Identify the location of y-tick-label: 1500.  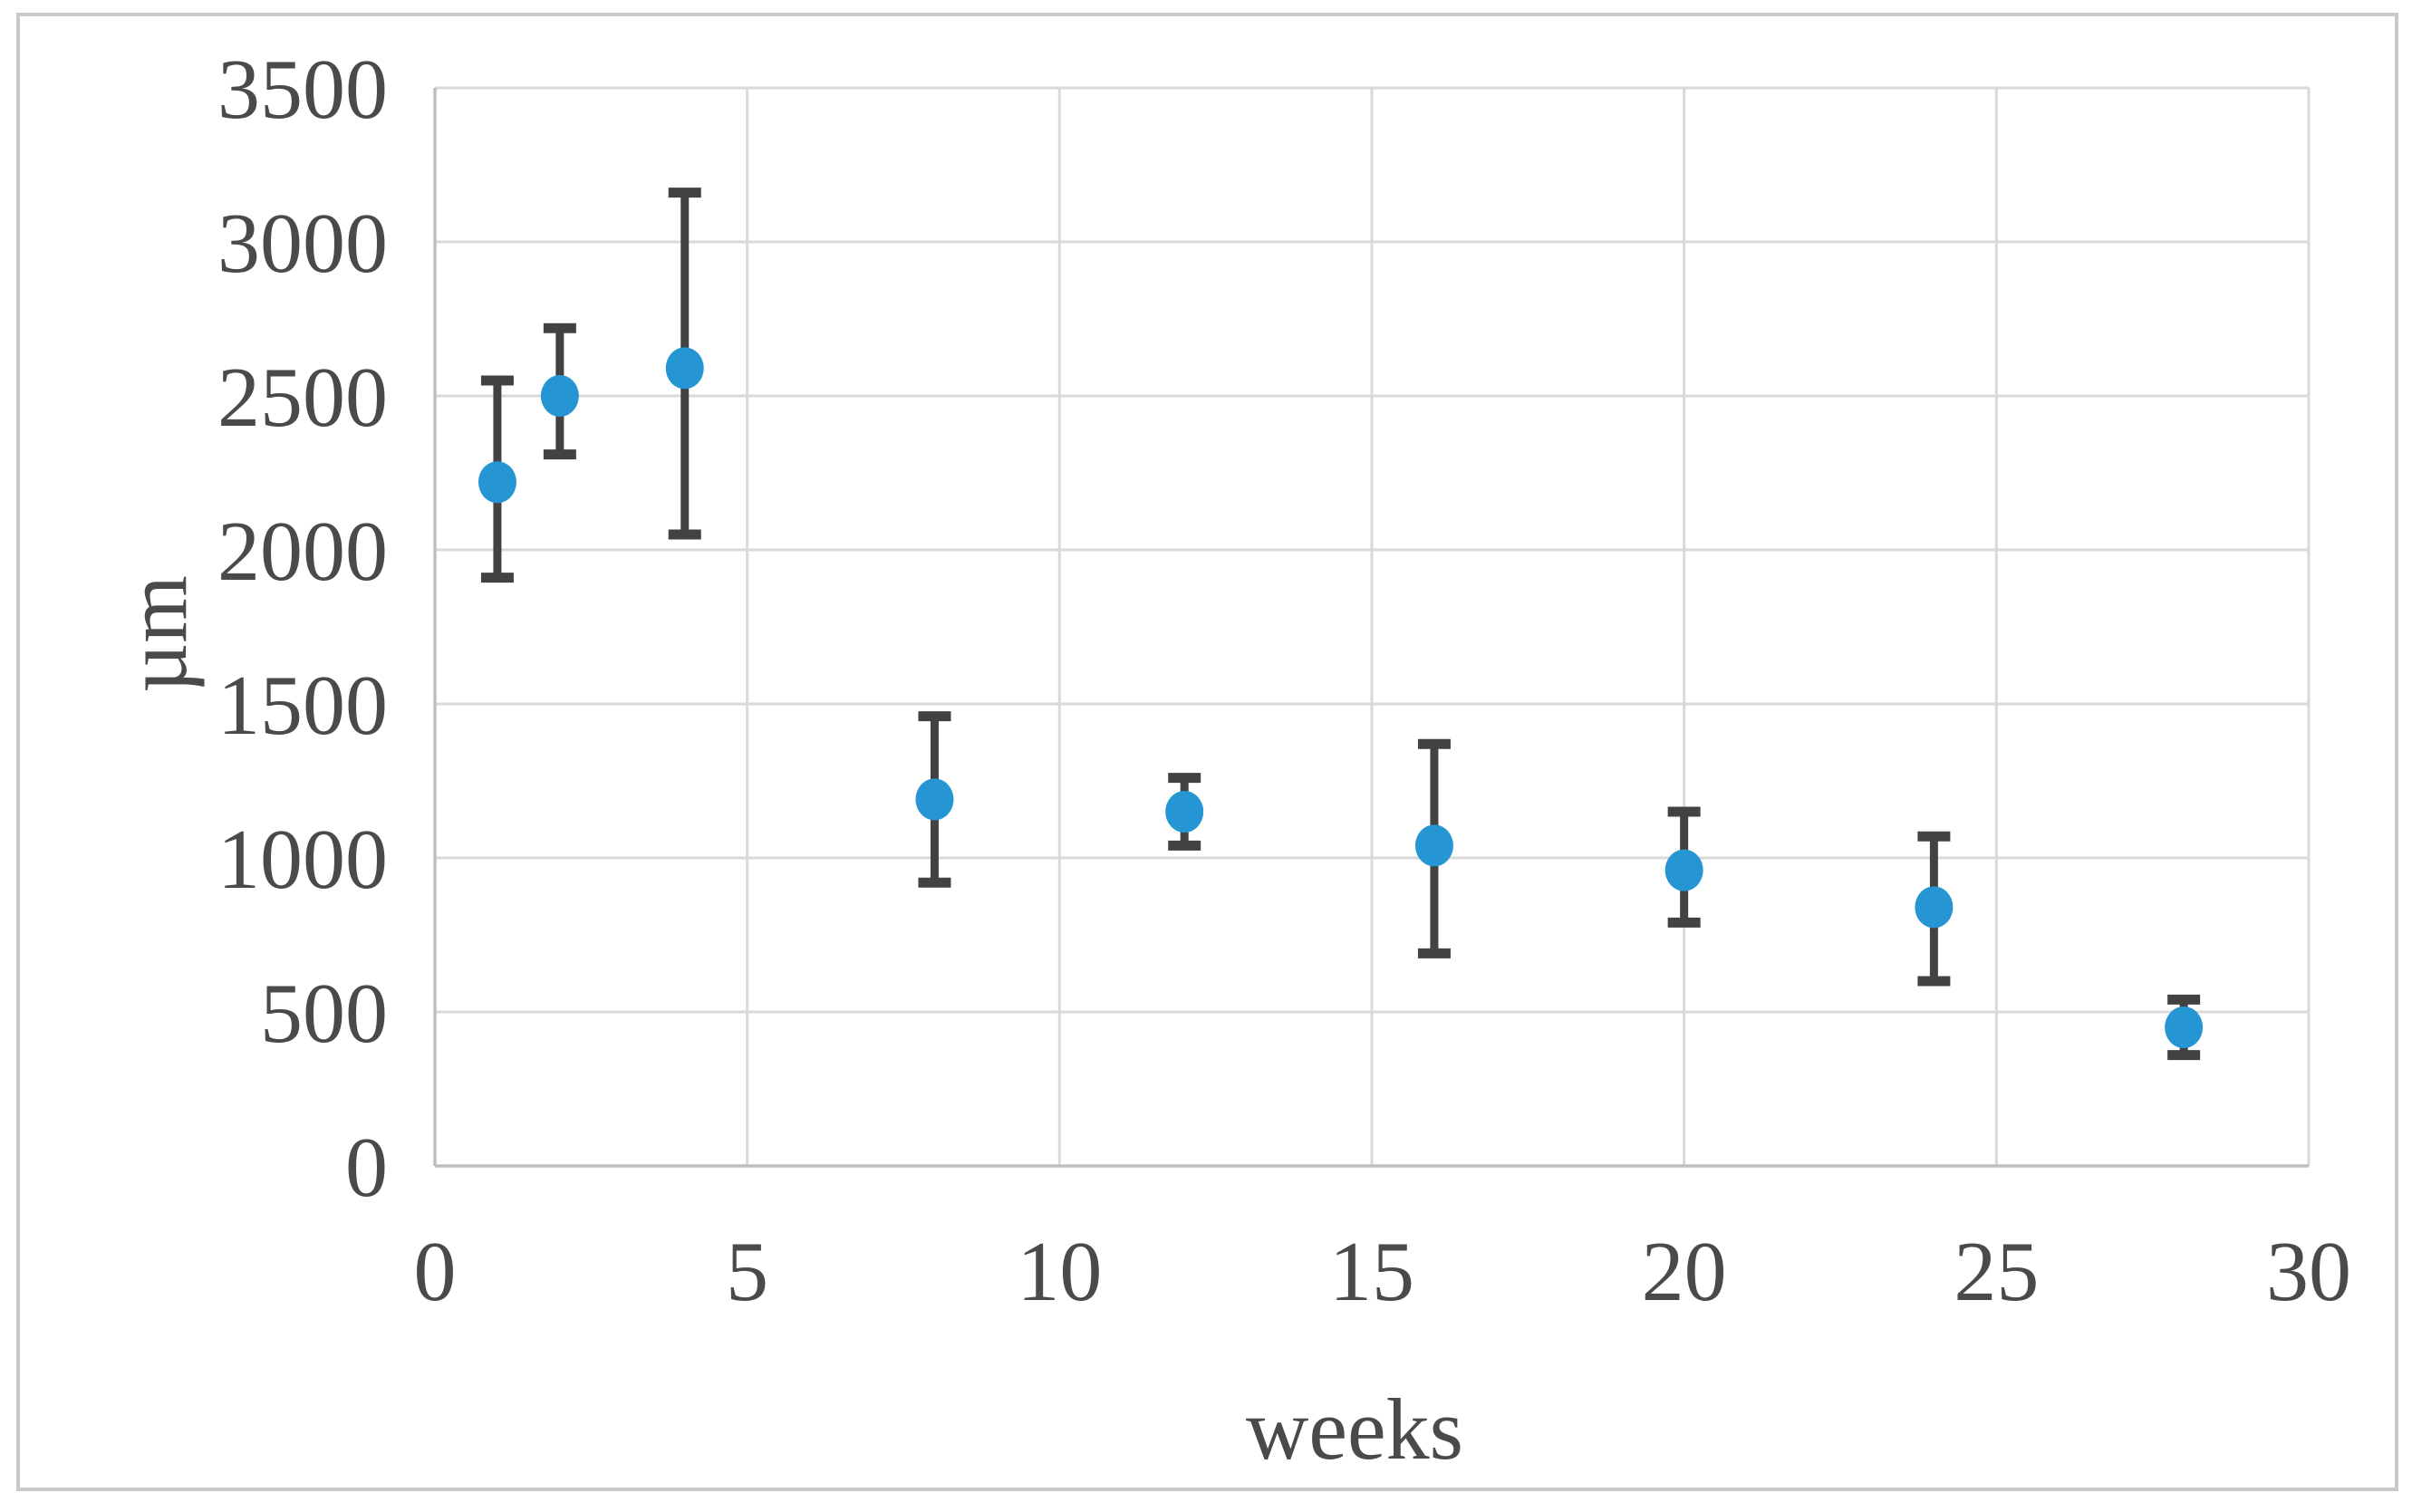
(302, 706).